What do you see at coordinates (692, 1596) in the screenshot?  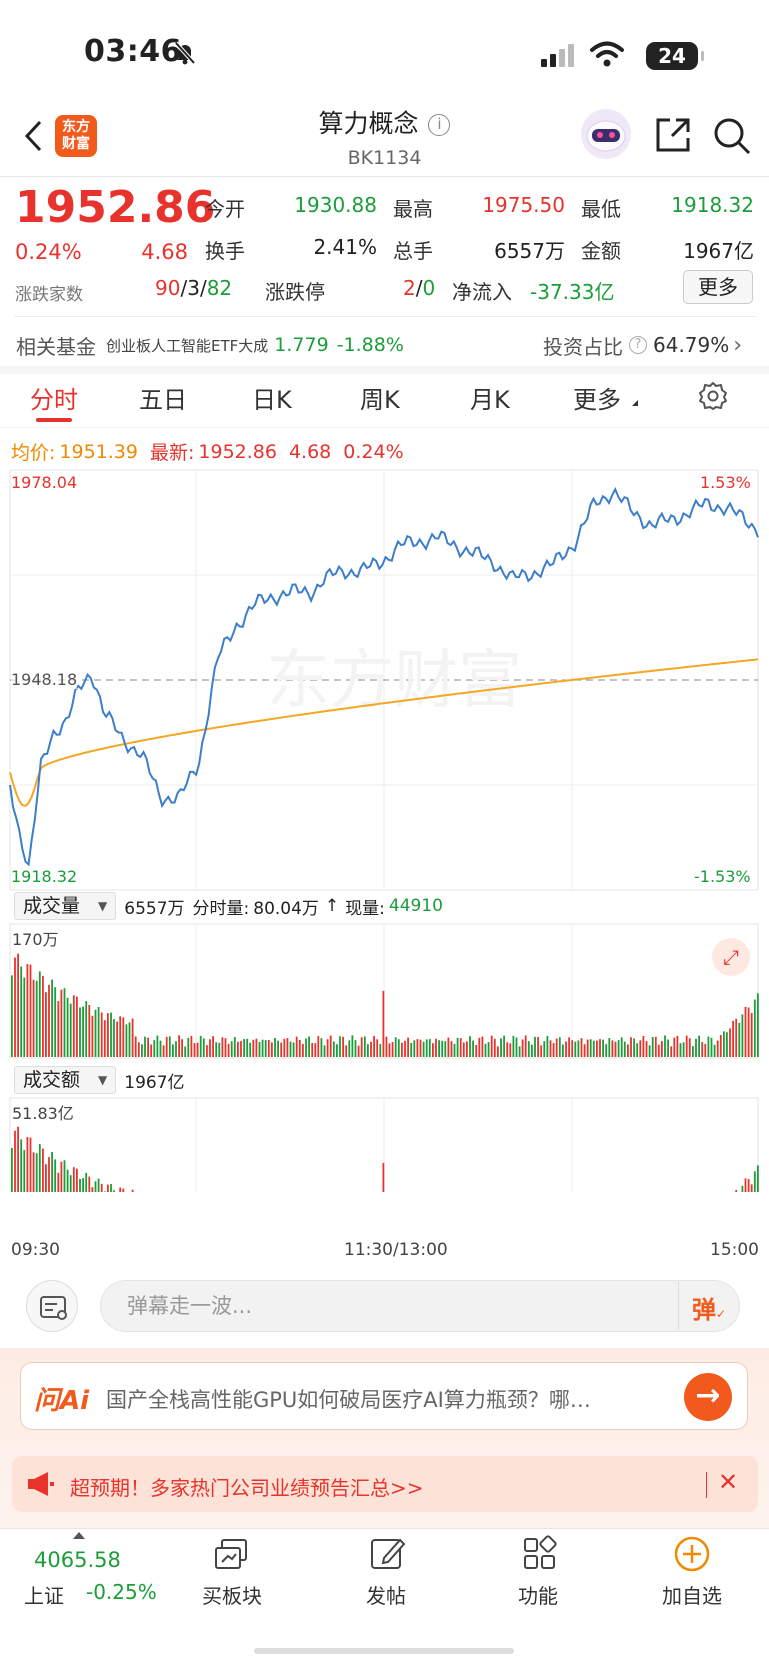 I see `nav-add-favorite: 加自选` at bounding box center [692, 1596].